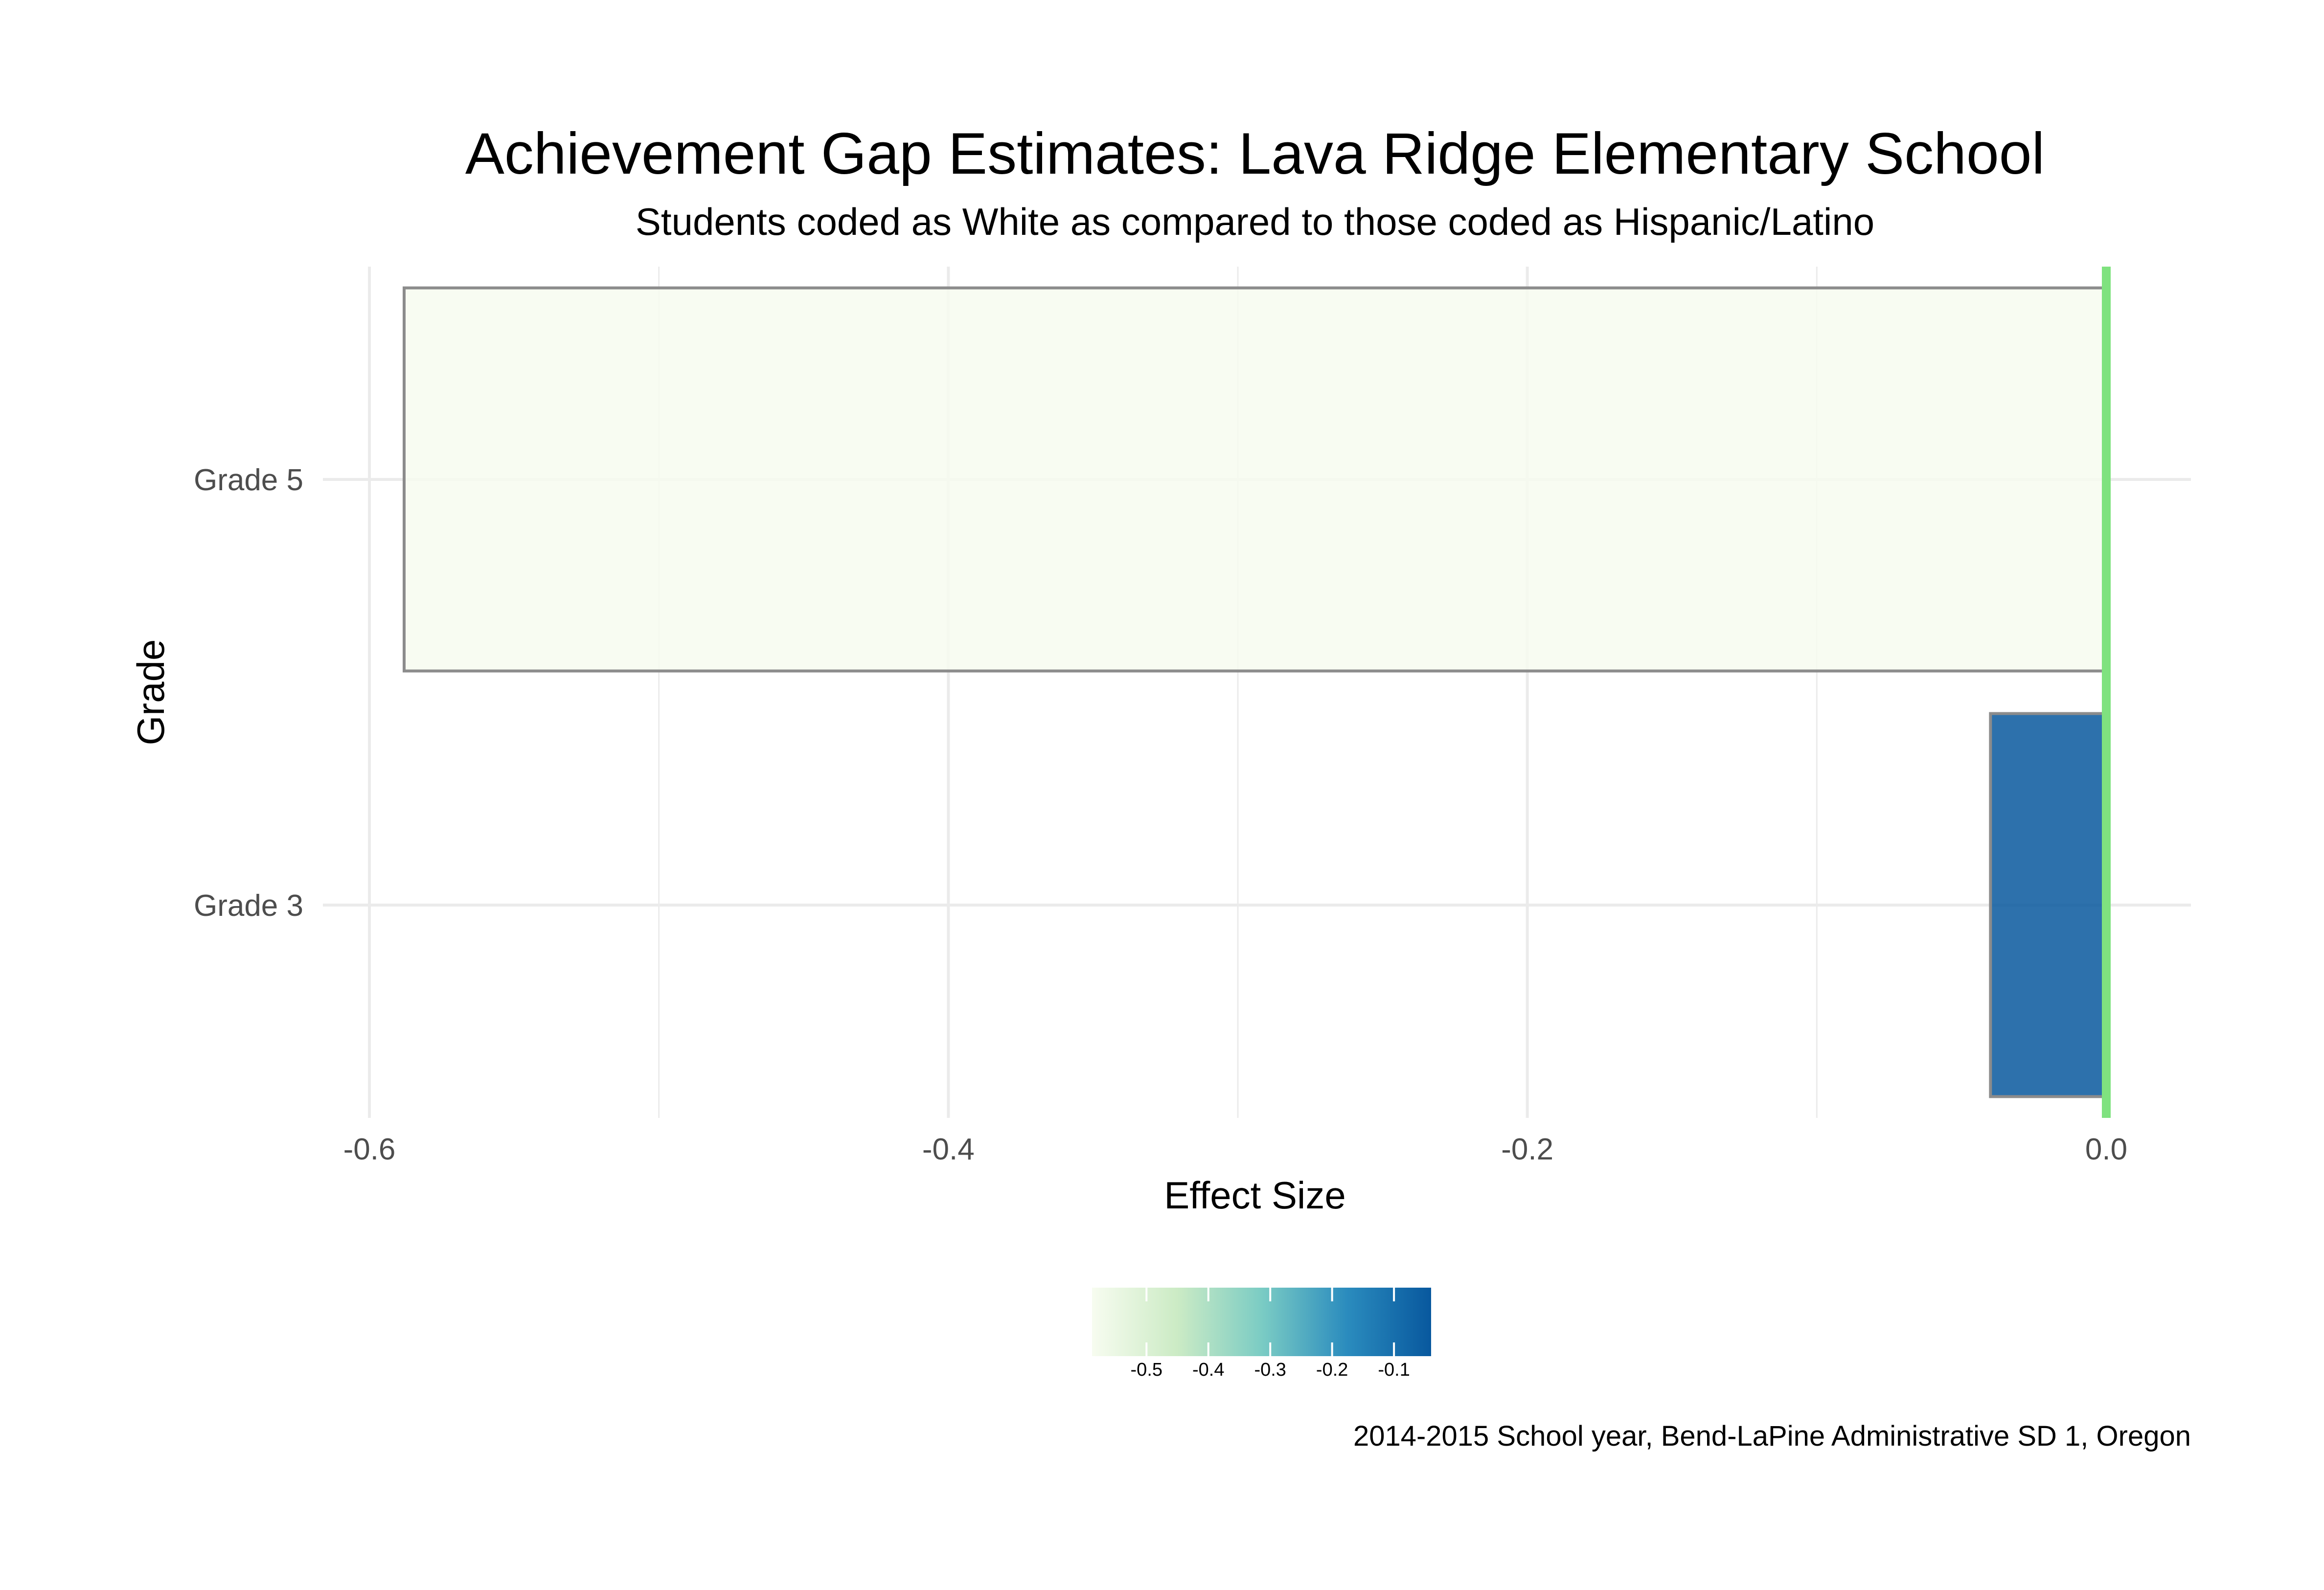 The height and width of the screenshot is (1590, 2324). Describe the element at coordinates (370, 1149) in the screenshot. I see `x-tick-label: -0.6` at that location.